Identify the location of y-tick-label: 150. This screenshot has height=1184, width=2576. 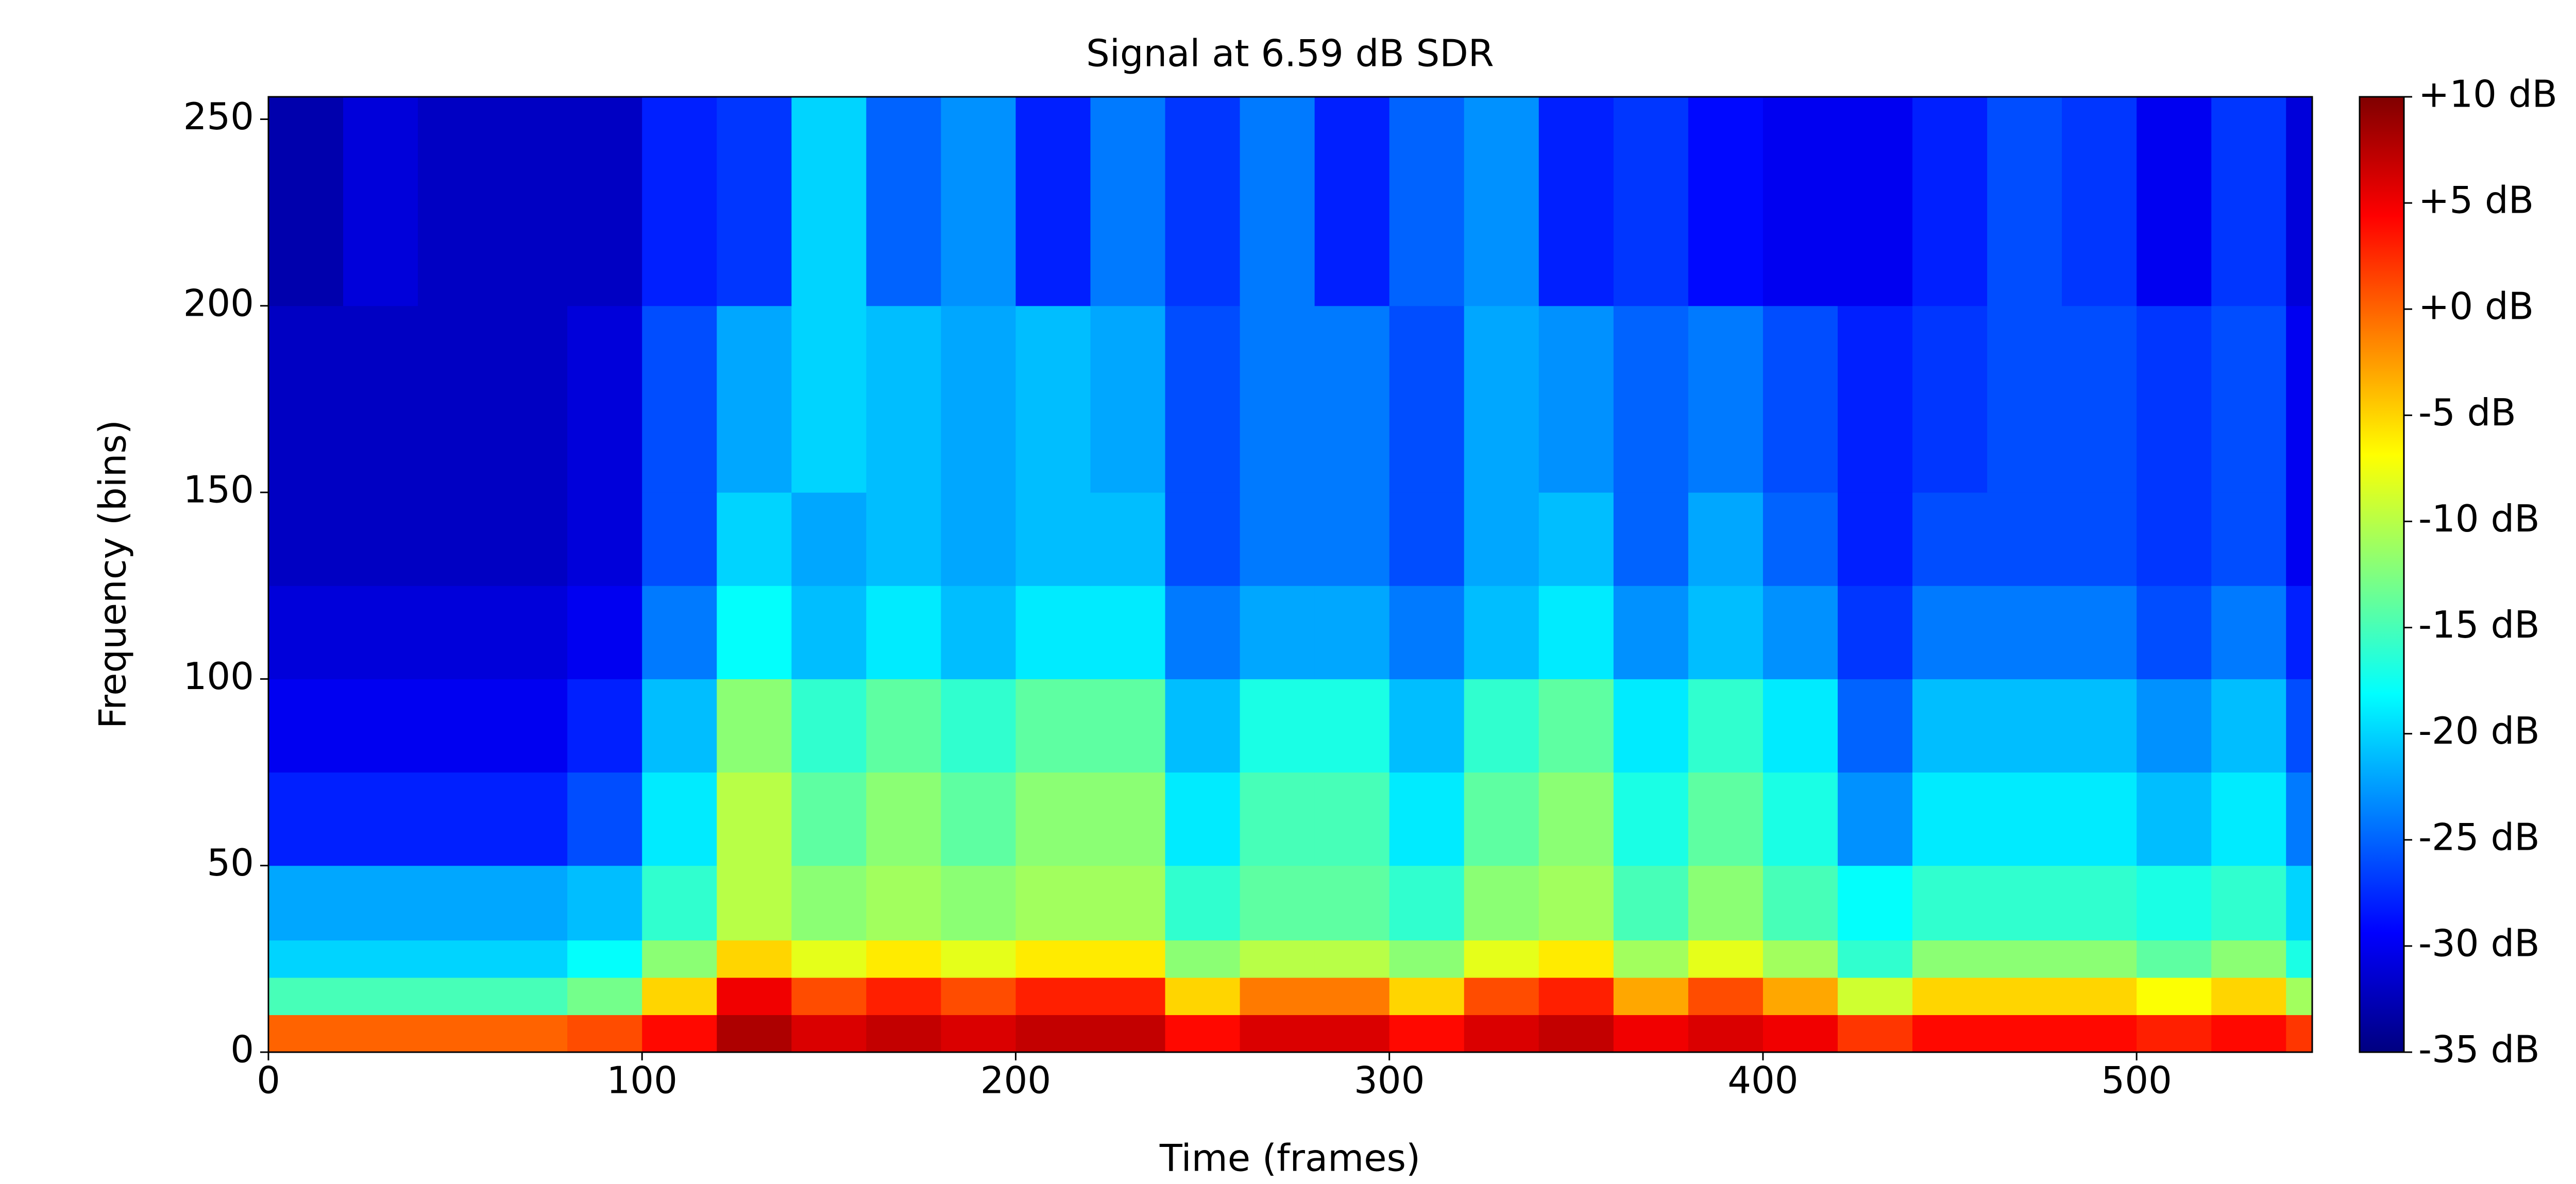
(218, 489).